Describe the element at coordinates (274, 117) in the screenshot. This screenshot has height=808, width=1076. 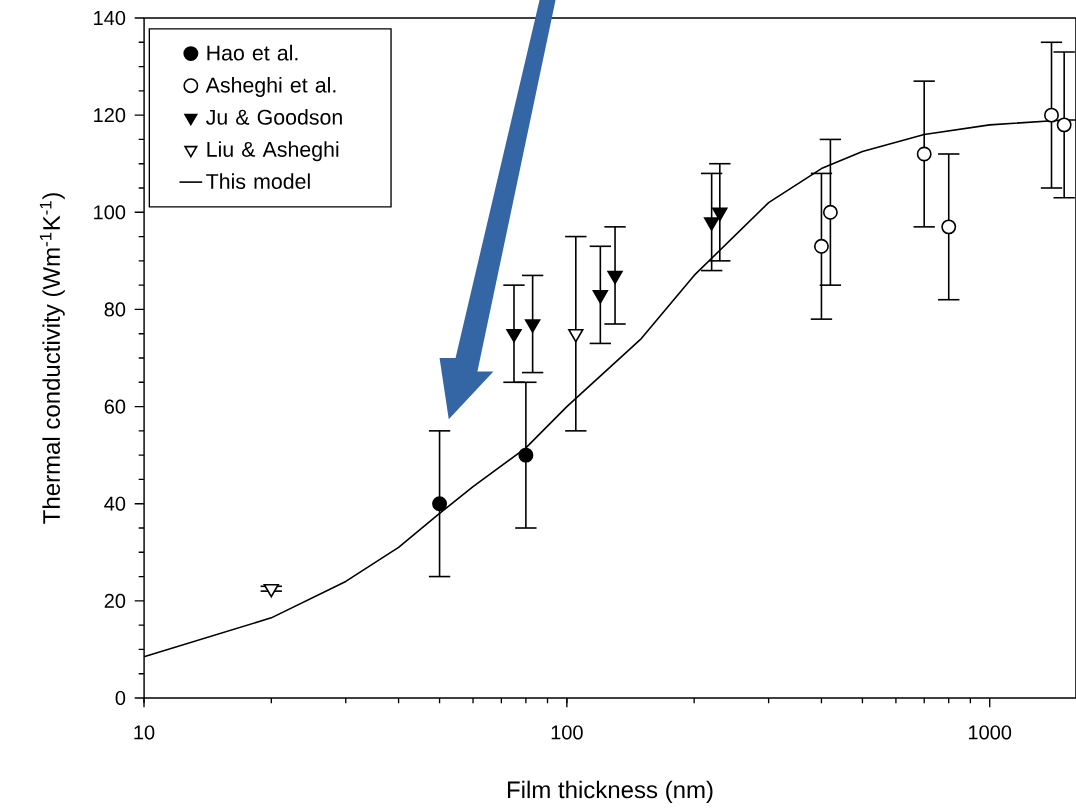
I see `legend-label: Ju & Goodson` at that location.